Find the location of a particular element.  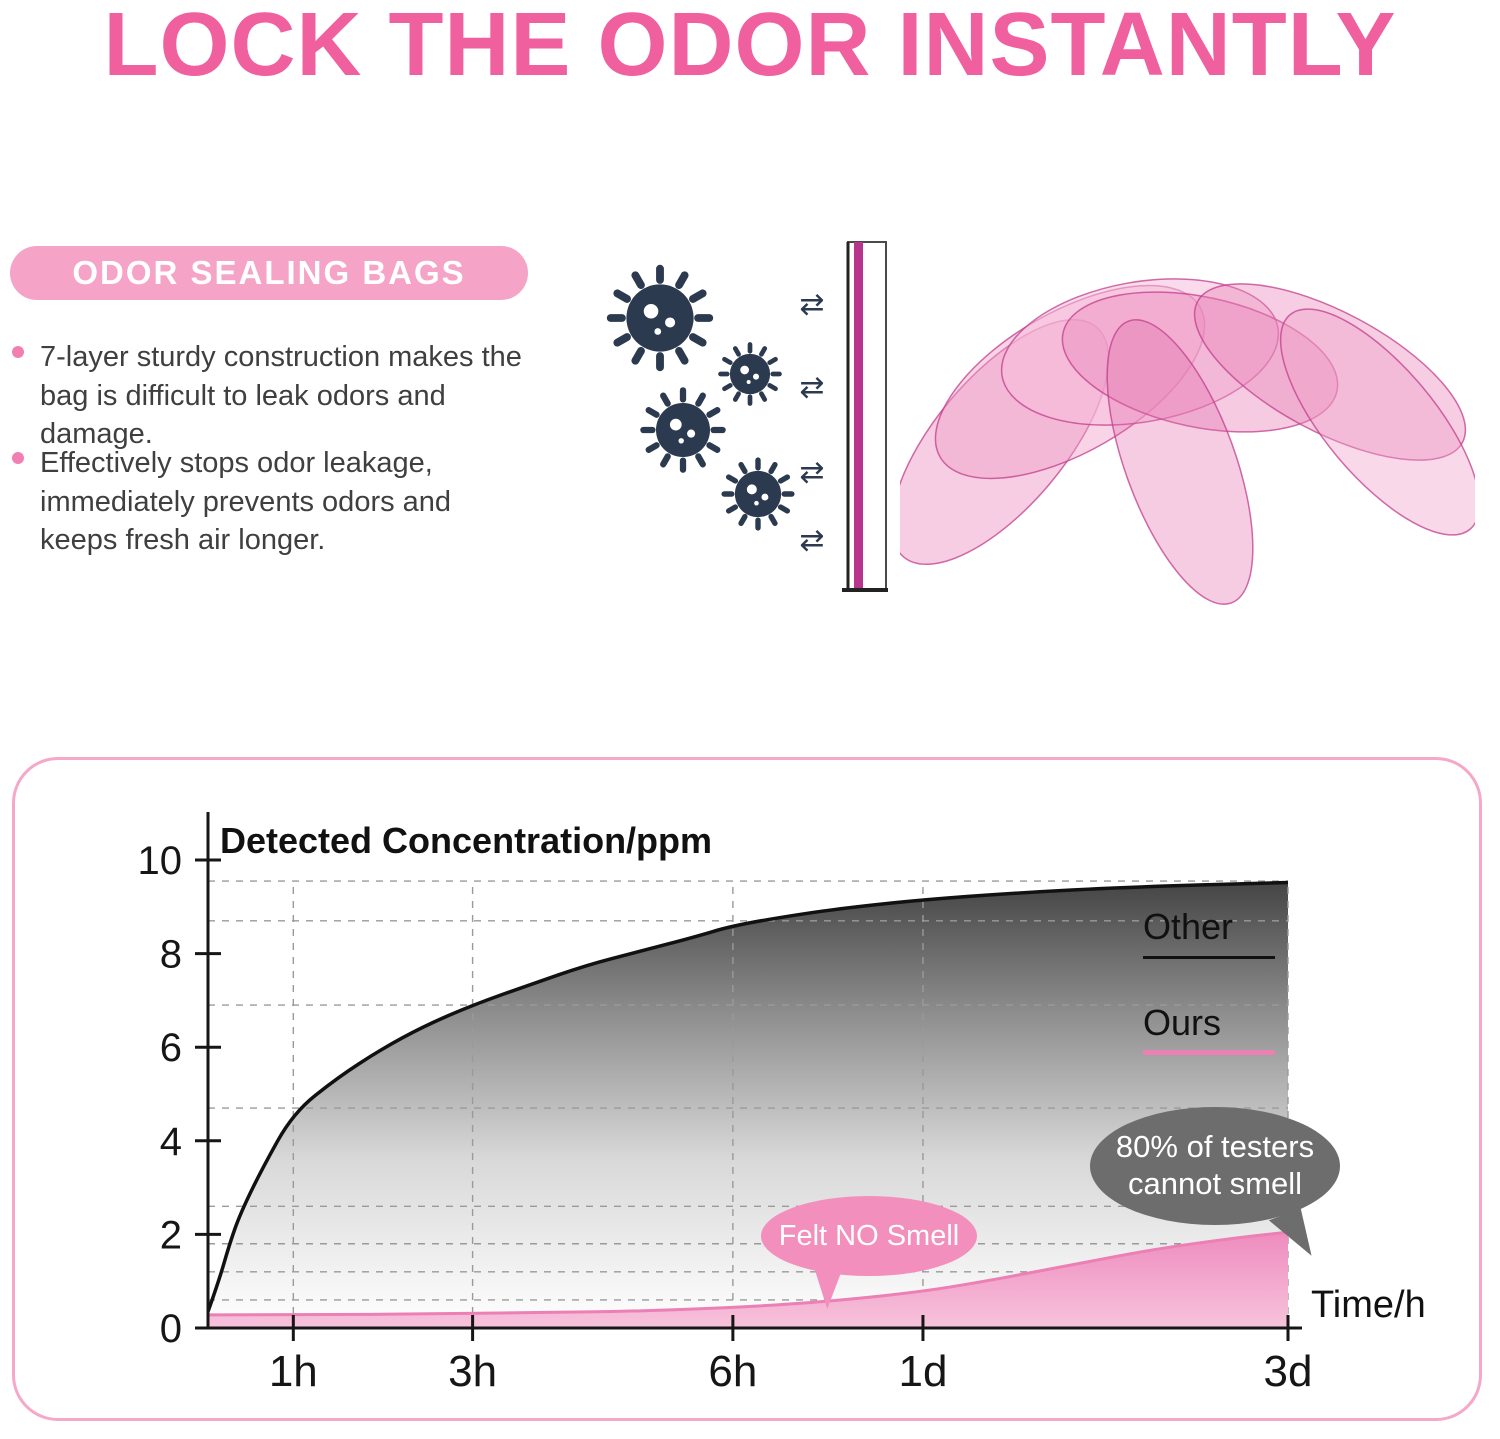

sealed-bags-illustration is located at coordinates (1187, 441).